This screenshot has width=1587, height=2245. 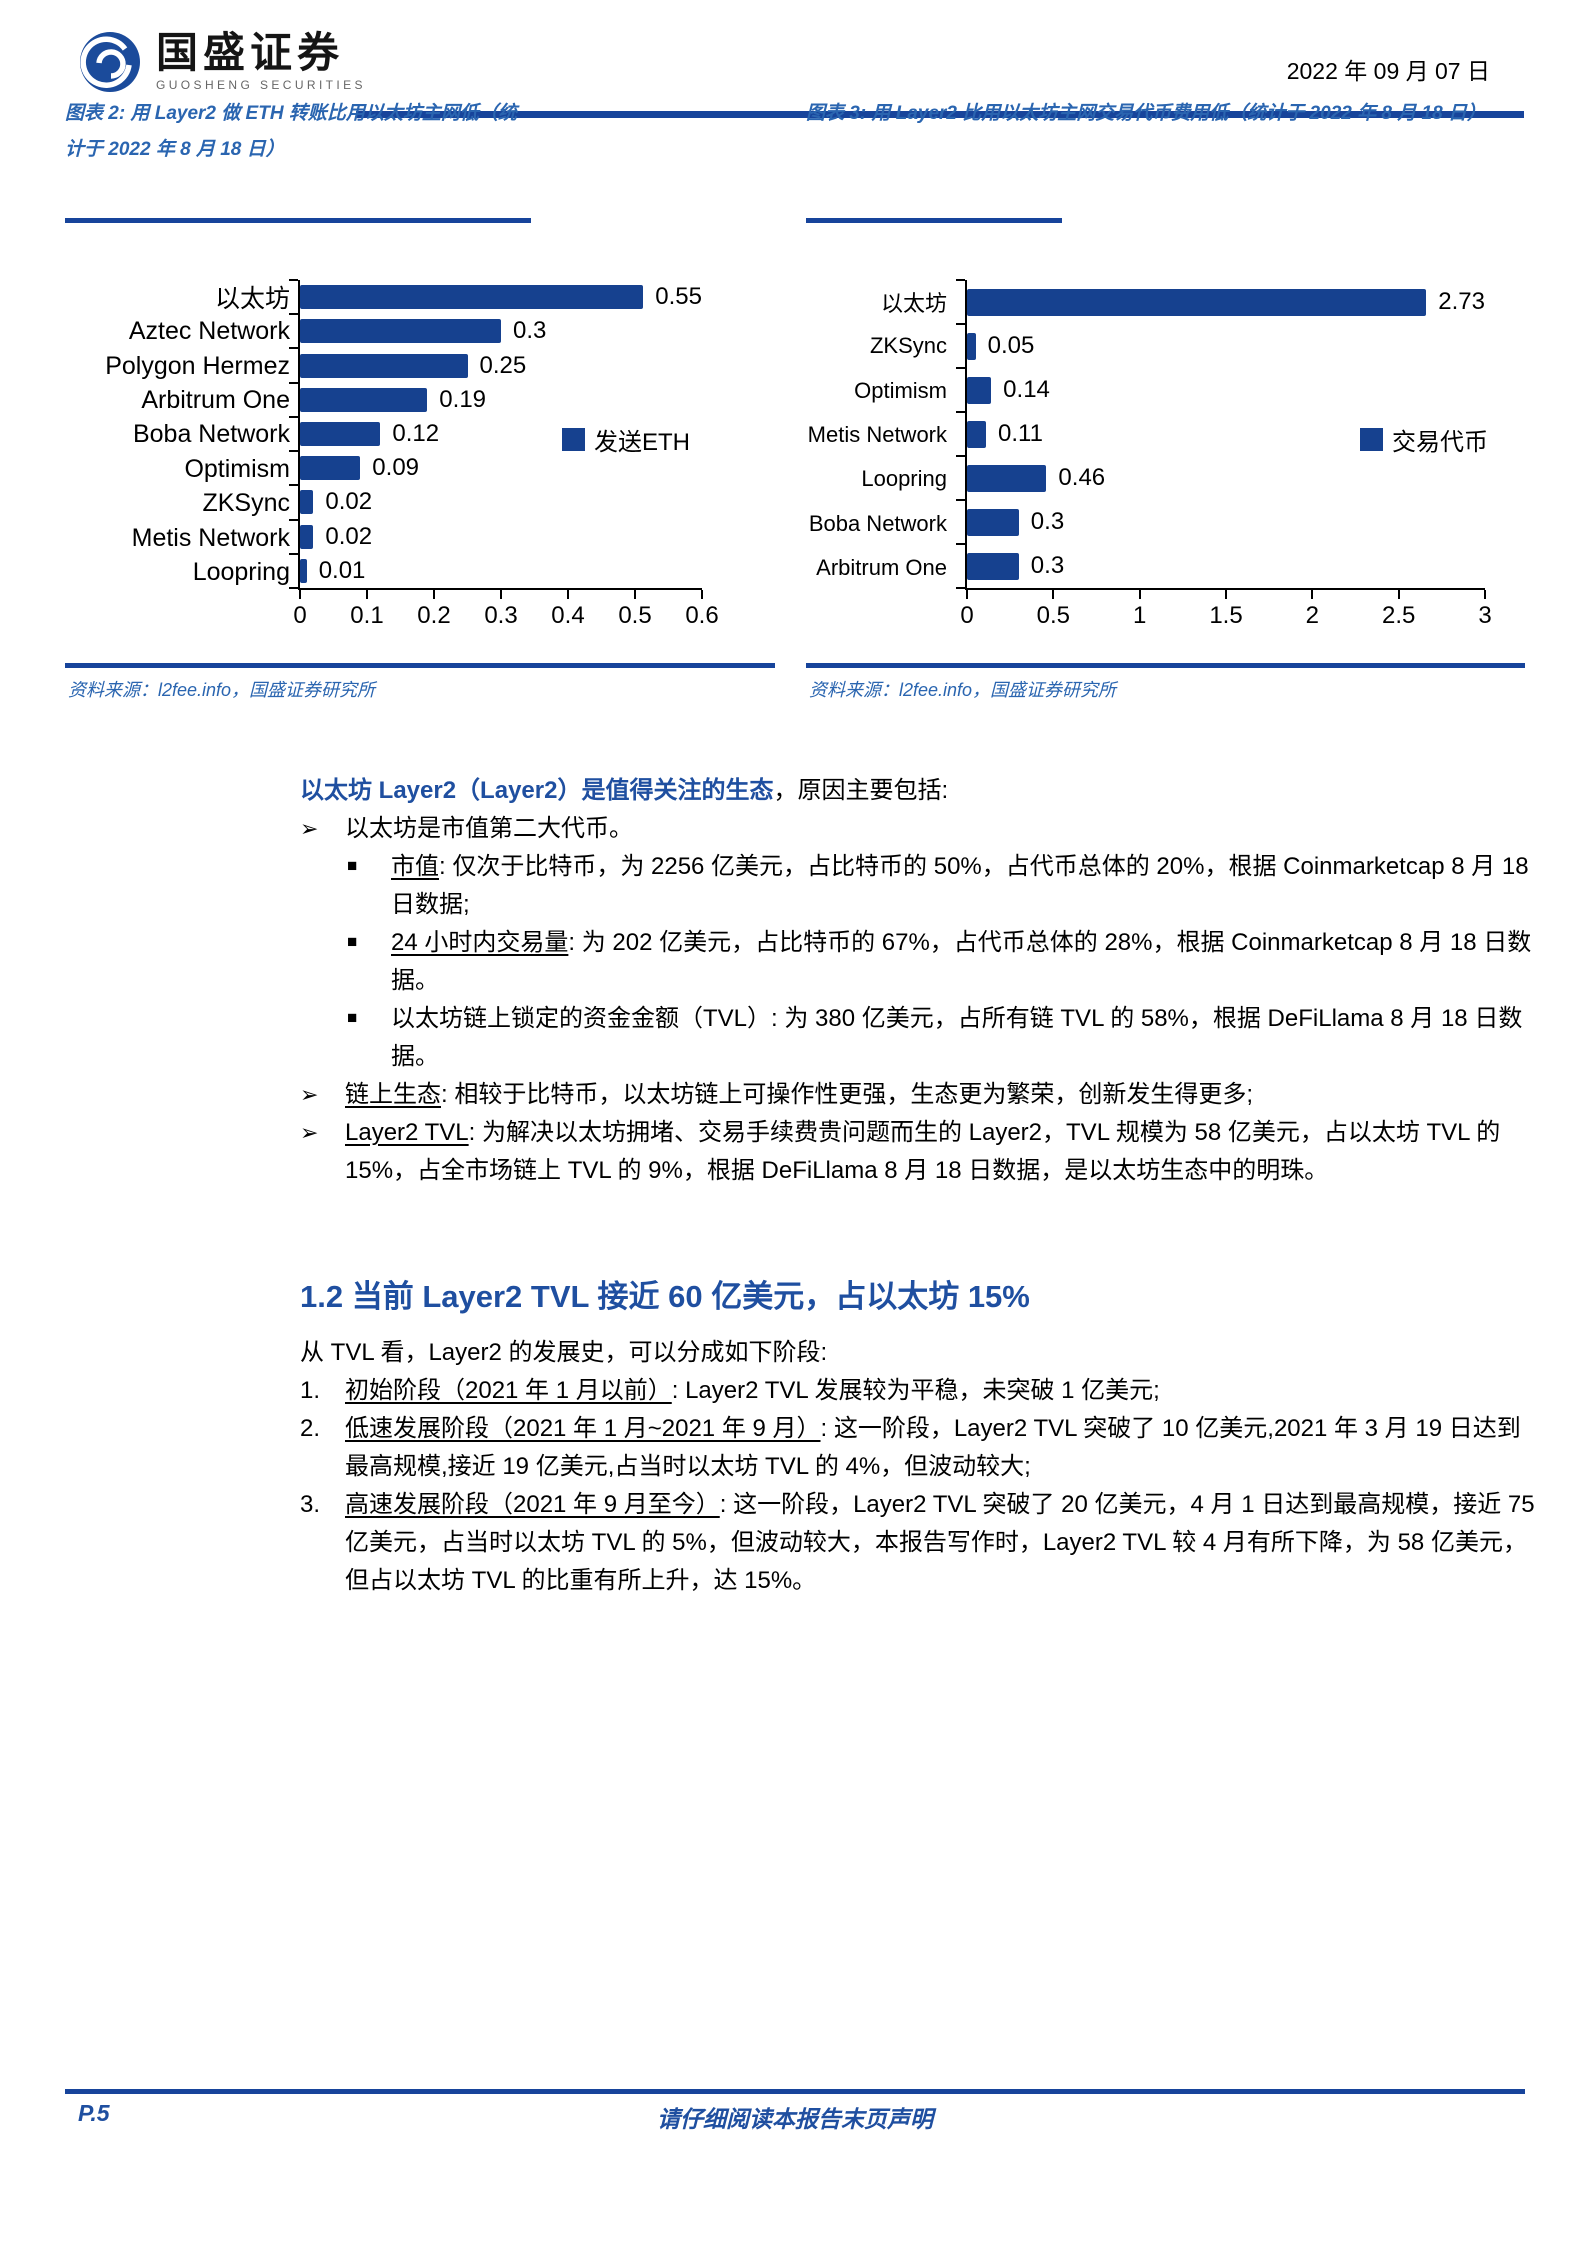 What do you see at coordinates (583, 1428) in the screenshot?
I see `stage-lead: 低速发展阶段（2021 年 1 月~2021 年 9 月）` at bounding box center [583, 1428].